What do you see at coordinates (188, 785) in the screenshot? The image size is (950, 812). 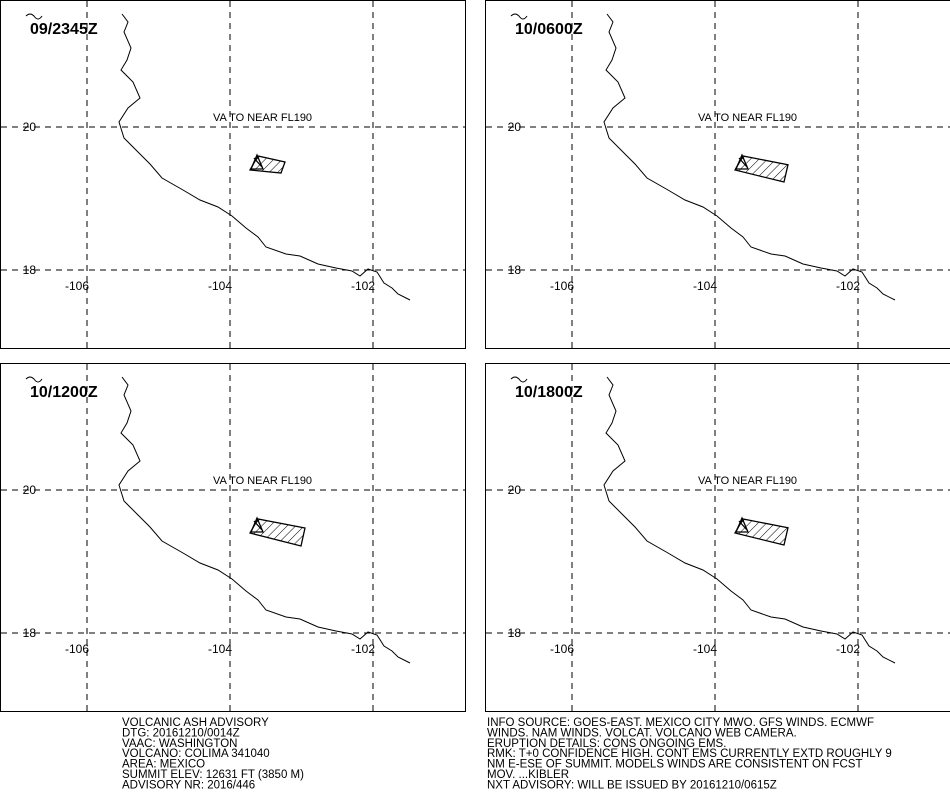 I see `advisory-line: ADVISORY NR: 2016/446` at bounding box center [188, 785].